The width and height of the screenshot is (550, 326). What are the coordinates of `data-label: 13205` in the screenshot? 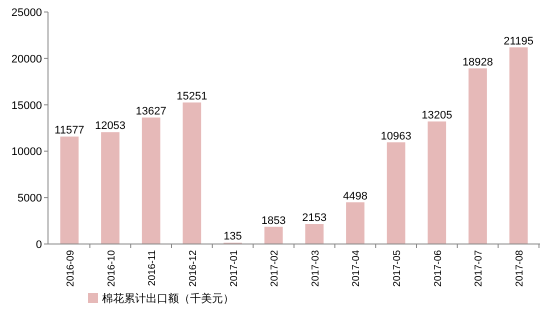 It's located at (437, 115).